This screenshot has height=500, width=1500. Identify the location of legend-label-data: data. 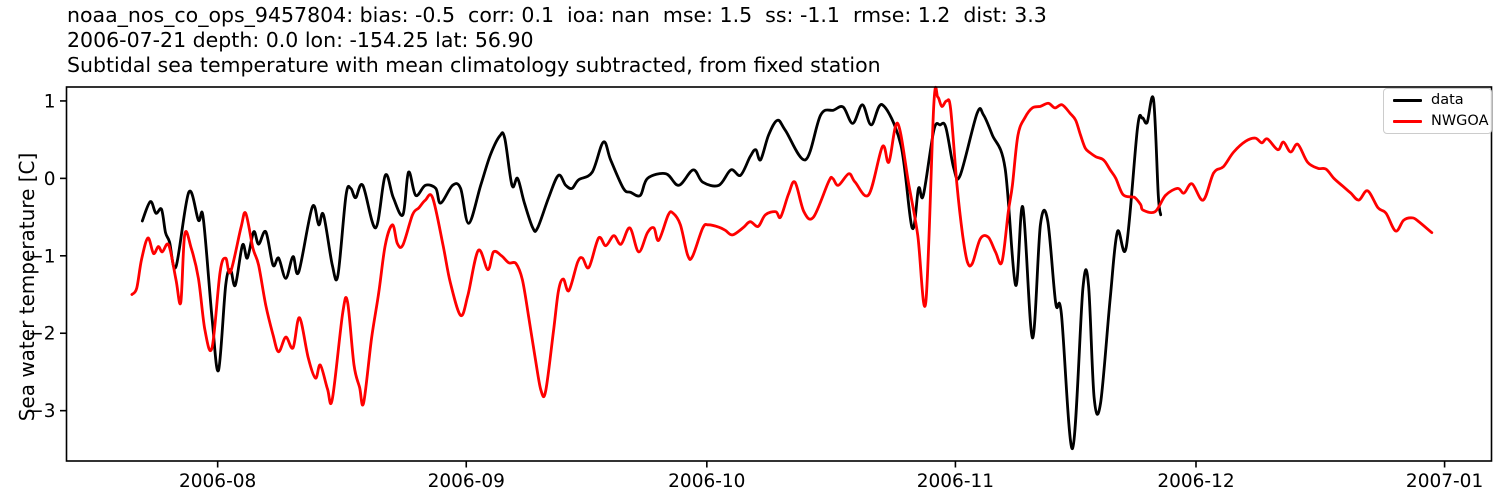
(1447, 99).